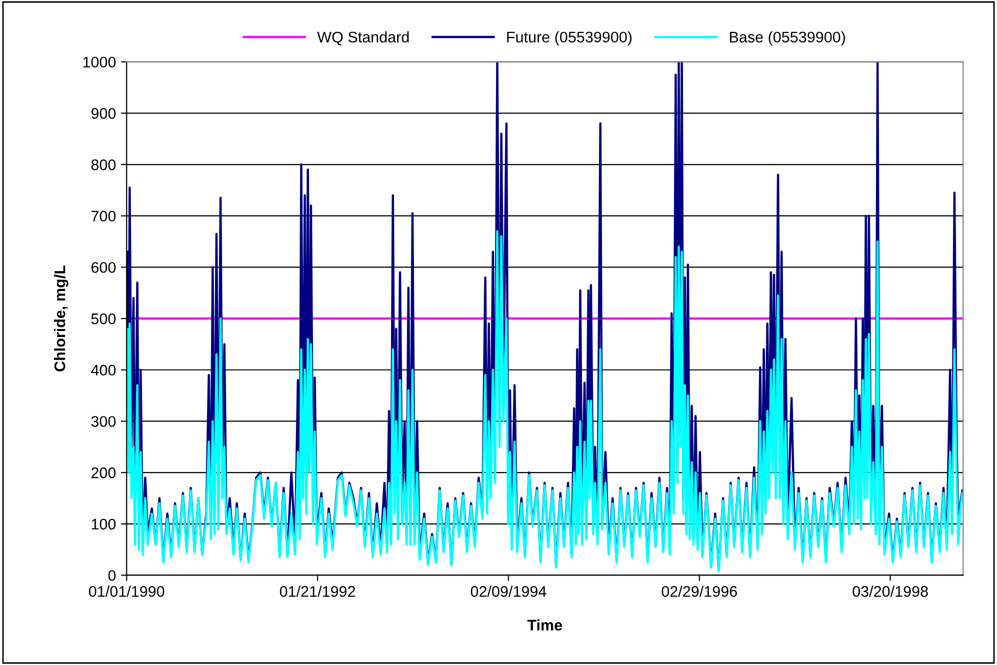 This screenshot has width=997, height=665. Describe the element at coordinates (103, 113) in the screenshot. I see `y-tick-label: 900` at that location.